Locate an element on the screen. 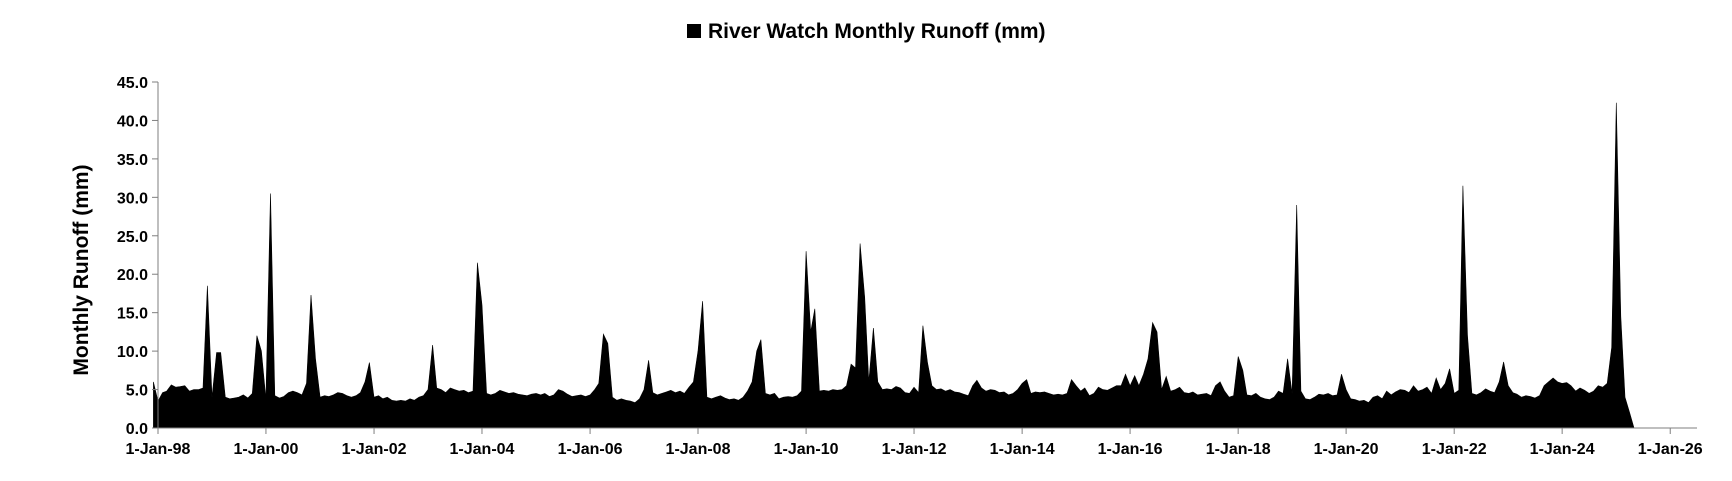 Image resolution: width=1732 pixels, height=481 pixels. y-tick-label: 25.0 is located at coordinates (132, 237).